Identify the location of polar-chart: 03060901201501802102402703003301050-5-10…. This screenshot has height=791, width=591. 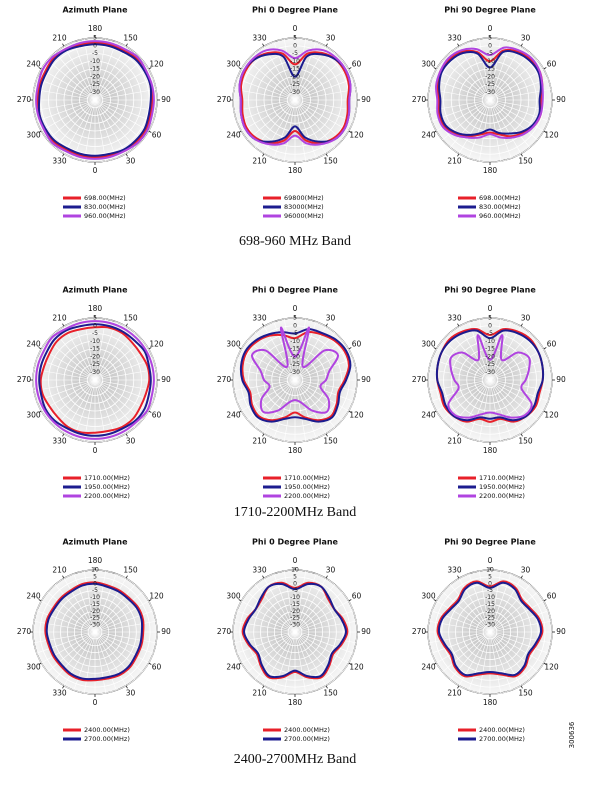
(94, 641).